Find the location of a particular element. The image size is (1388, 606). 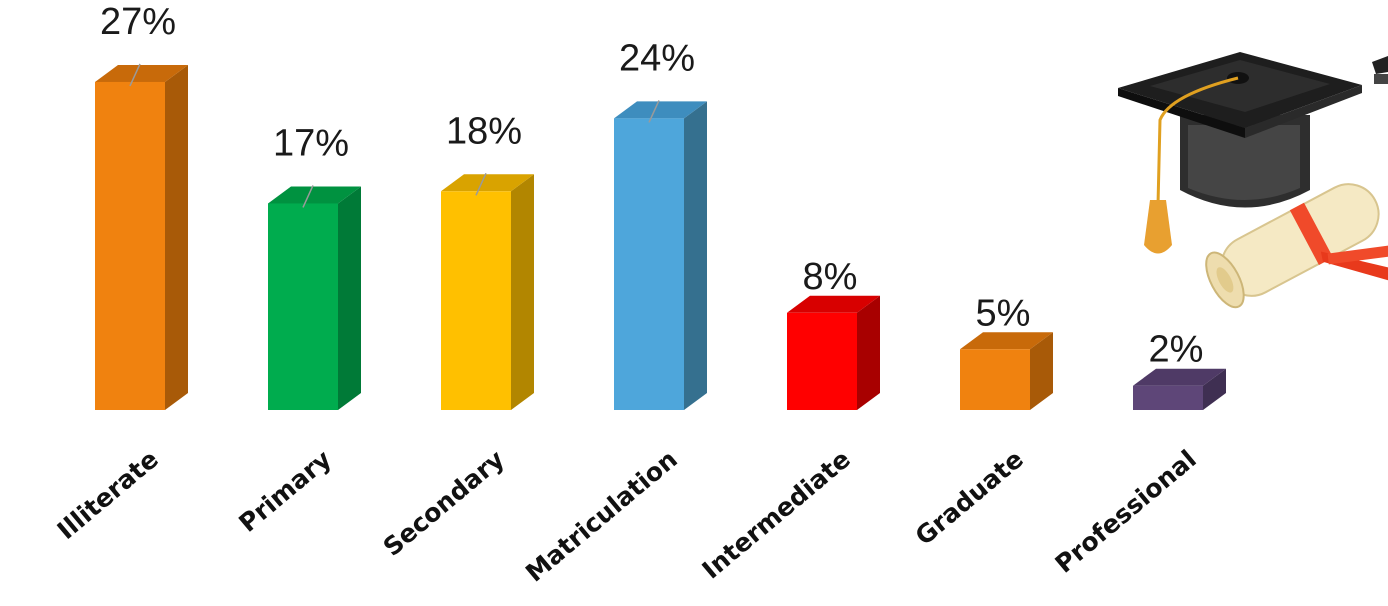

category-label-graduate: Graduate is located at coordinates (969, 497).